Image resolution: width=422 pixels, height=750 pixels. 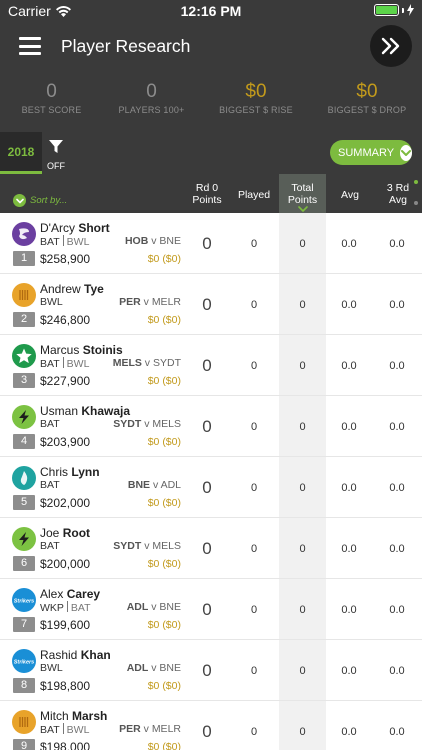 What do you see at coordinates (211, 11) in the screenshot?
I see `status-bar: Carrier 12:16 PM` at bounding box center [211, 11].